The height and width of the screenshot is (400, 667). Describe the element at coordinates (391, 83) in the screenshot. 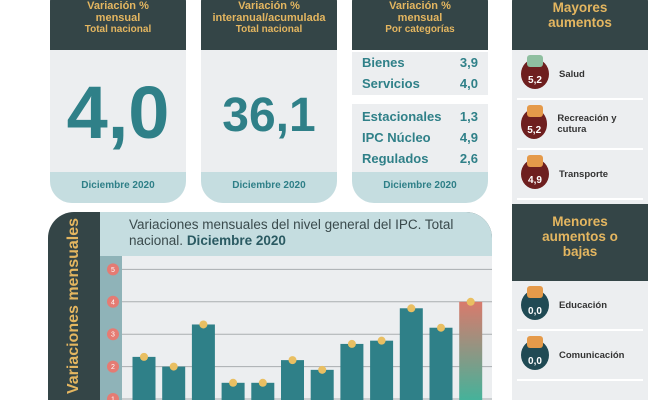

I see `category-label: Servicios` at that location.